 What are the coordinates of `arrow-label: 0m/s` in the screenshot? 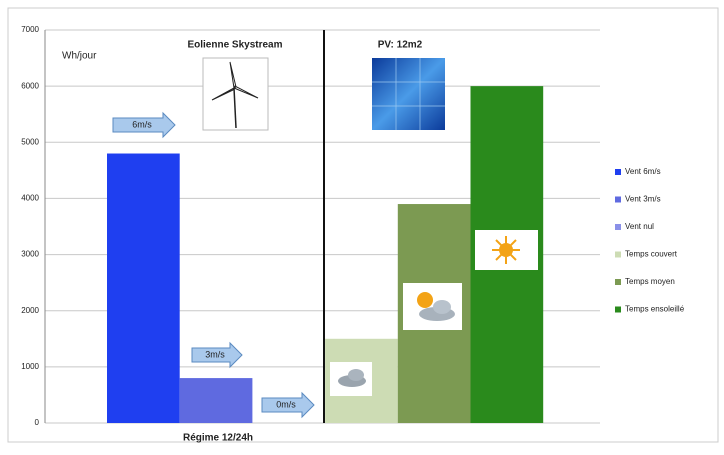 It's located at (286, 404).